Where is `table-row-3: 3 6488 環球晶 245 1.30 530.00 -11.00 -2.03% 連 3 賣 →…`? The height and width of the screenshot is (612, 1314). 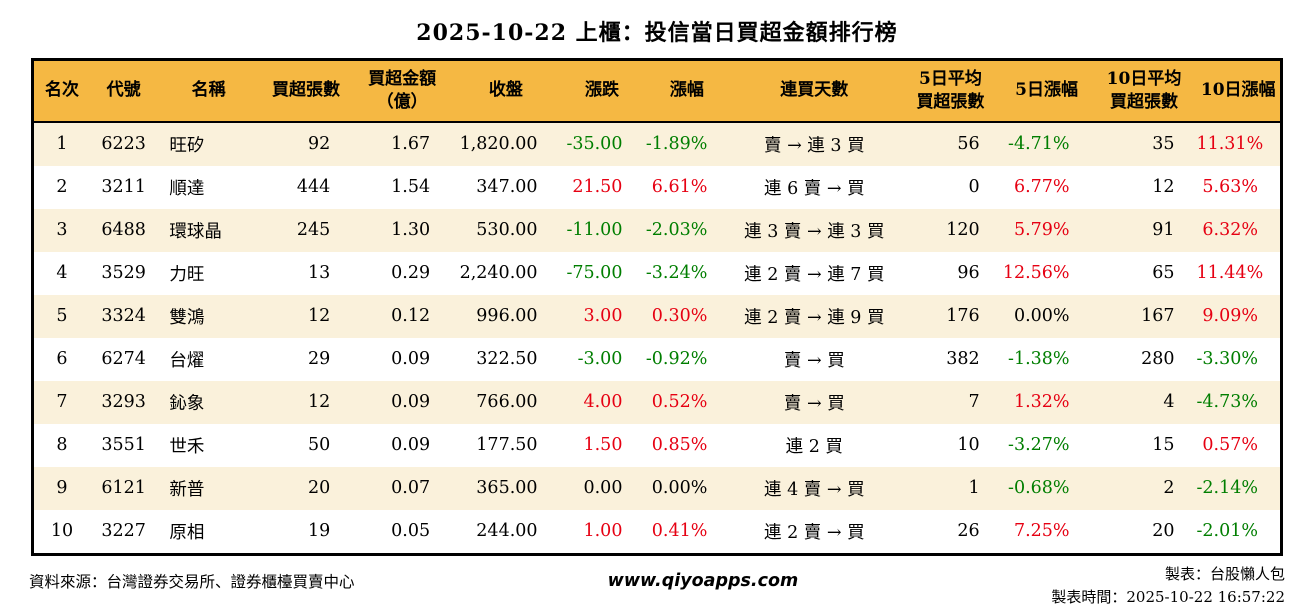 table-row-3: 3 6488 環球晶 245 1.30 530.00 -11.00 -2.03% 連 3 賣 →… is located at coordinates (657, 230).